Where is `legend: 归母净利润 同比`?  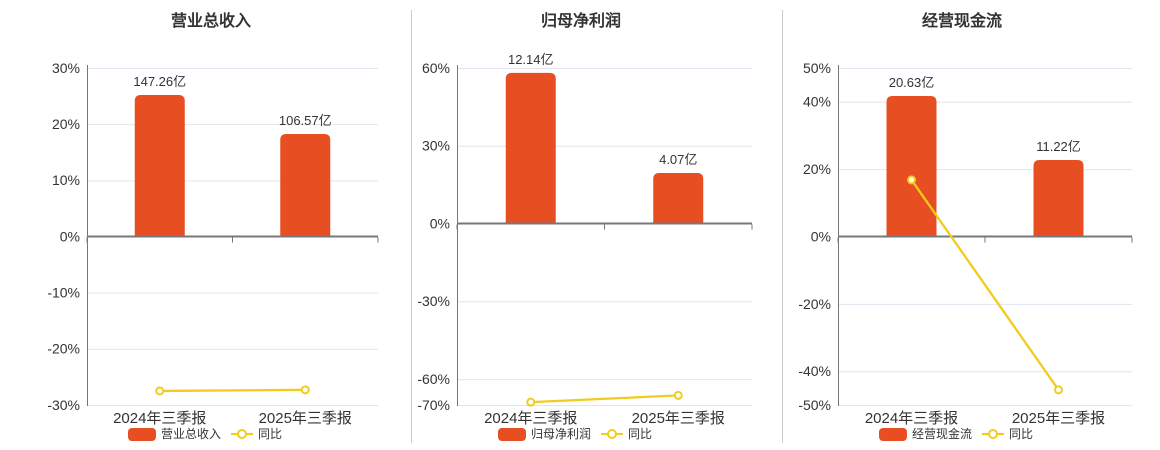 legend: 归母净利润 同比 is located at coordinates (574, 434).